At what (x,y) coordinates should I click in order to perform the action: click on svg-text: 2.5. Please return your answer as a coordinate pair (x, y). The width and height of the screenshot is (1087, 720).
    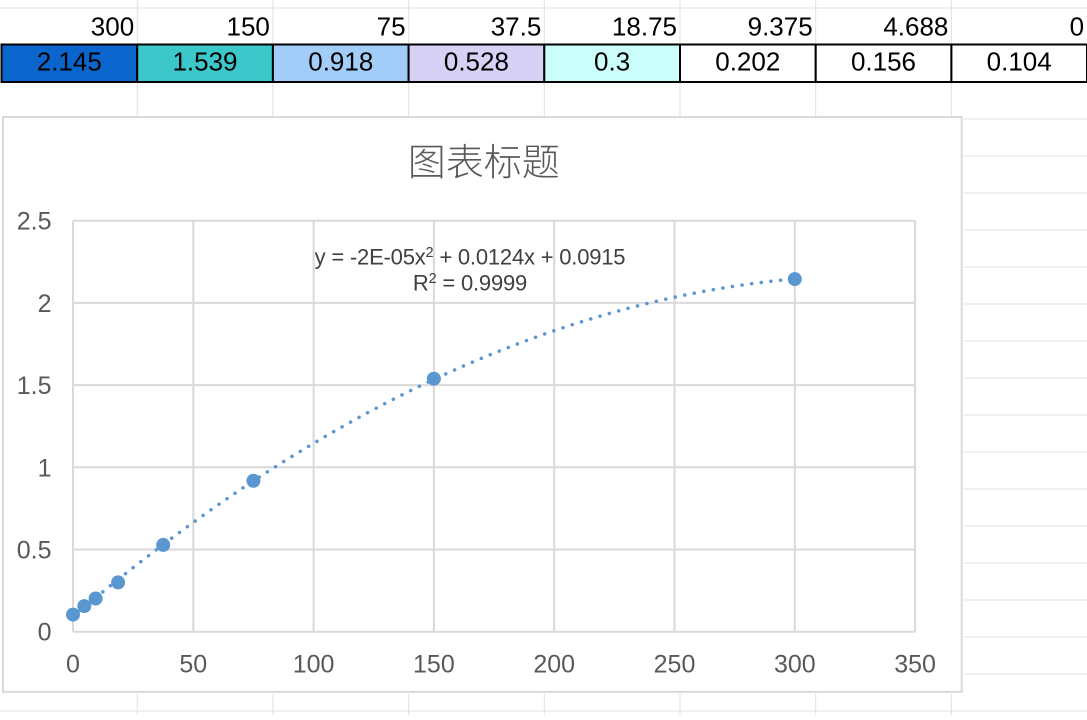
    Looking at the image, I should click on (34, 222).